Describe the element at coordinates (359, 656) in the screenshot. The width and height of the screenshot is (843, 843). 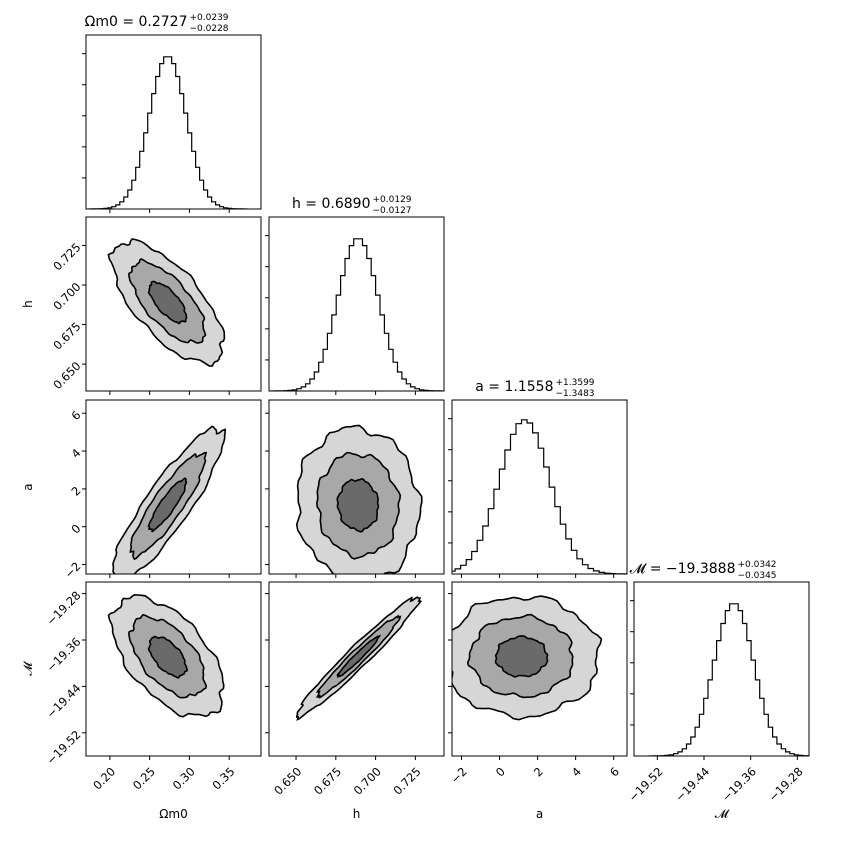
I see `contour-1sigma-M-h` at that location.